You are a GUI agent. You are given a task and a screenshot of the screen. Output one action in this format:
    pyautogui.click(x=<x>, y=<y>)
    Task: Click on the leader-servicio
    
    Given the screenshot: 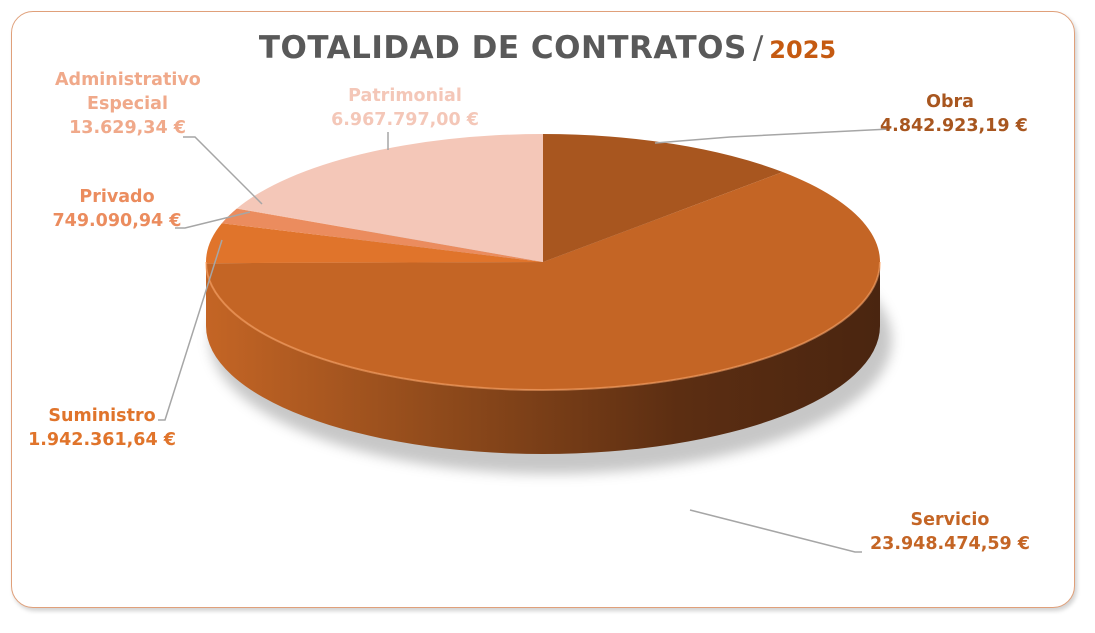 What is the action you would take?
    pyautogui.click(x=775, y=531)
    